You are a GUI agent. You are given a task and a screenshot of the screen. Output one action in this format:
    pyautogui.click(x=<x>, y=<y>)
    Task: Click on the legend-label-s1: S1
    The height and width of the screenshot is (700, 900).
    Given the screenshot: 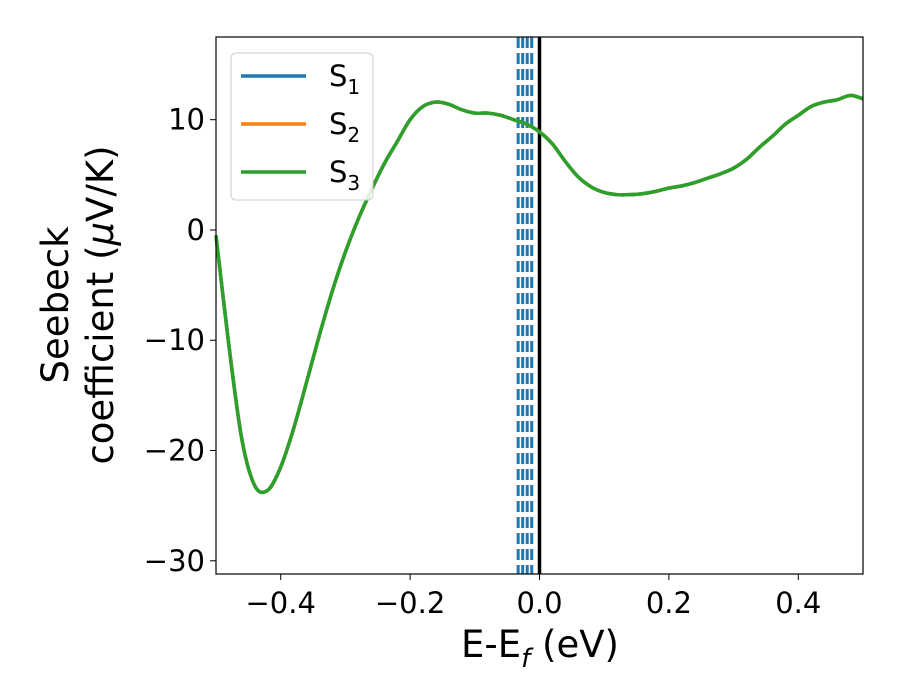 What is the action you would take?
    pyautogui.click(x=344, y=79)
    